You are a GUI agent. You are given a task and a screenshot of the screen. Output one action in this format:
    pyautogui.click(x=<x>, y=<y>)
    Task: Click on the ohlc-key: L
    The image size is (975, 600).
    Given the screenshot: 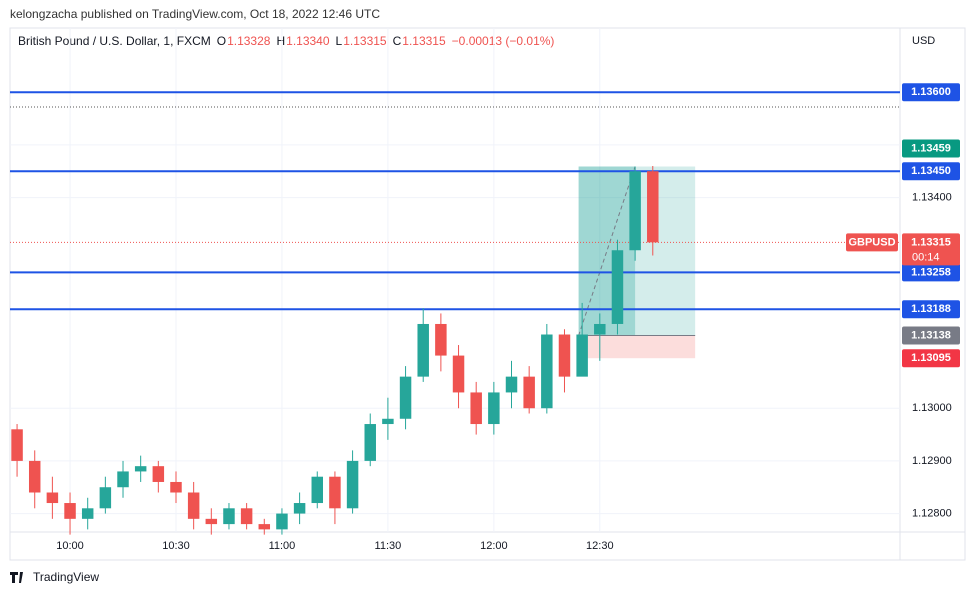 What is the action you would take?
    pyautogui.click(x=339, y=41)
    